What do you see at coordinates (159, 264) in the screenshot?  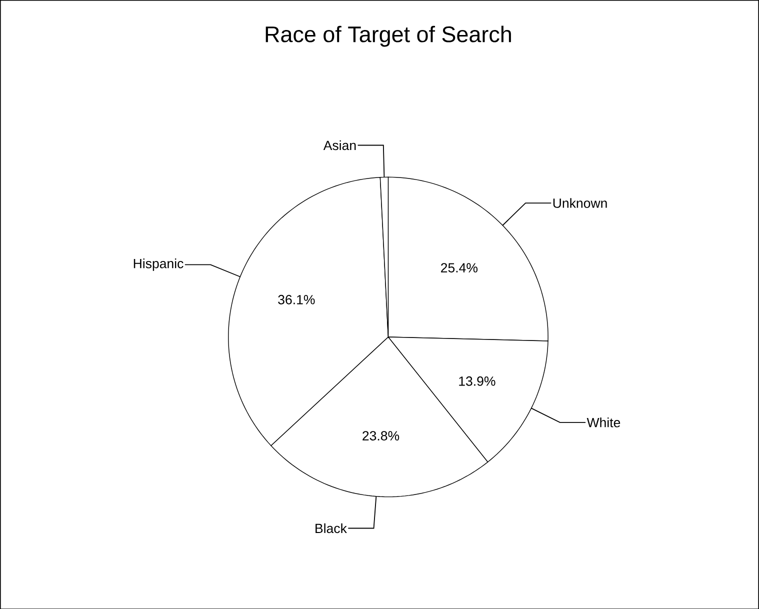 I see `slice-label: Hispanic` at bounding box center [159, 264].